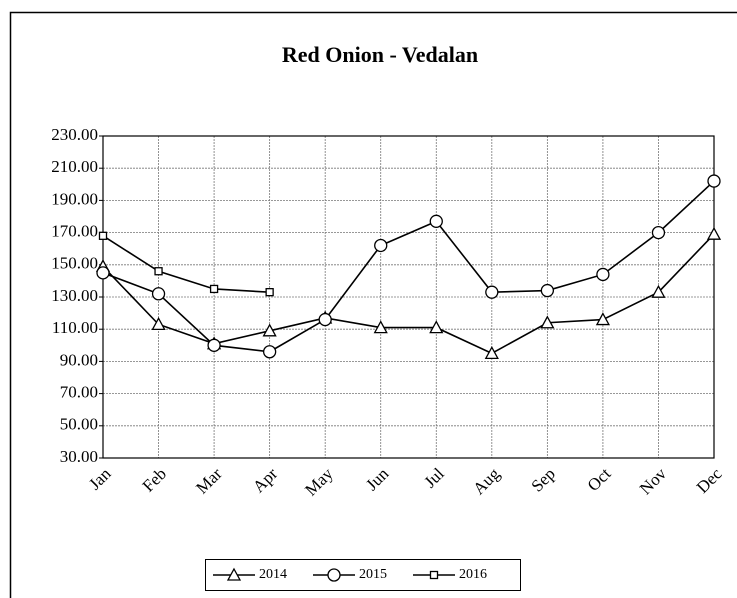 The height and width of the screenshot is (598, 737). What do you see at coordinates (74, 231) in the screenshot?
I see `y-tick-label: 170.00` at bounding box center [74, 231].